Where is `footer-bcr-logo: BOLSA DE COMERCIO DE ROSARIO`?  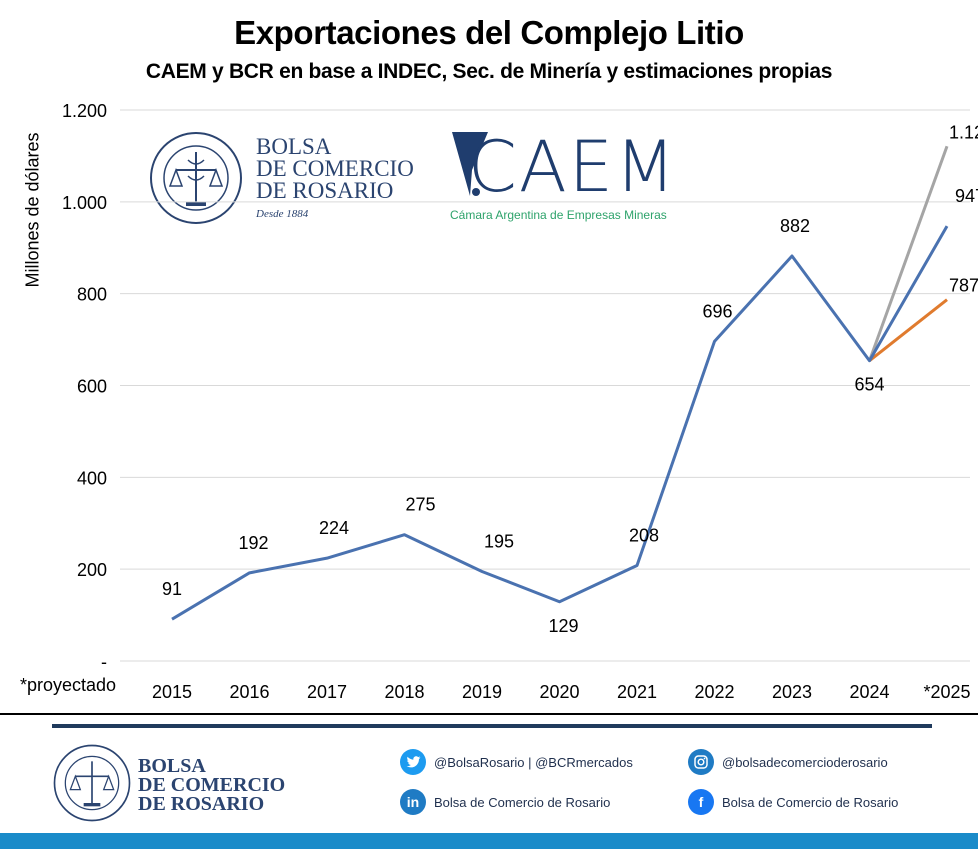
footer-bcr-logo: BOLSA DE COMERCIO DE ROSARIO is located at coordinates (177, 785).